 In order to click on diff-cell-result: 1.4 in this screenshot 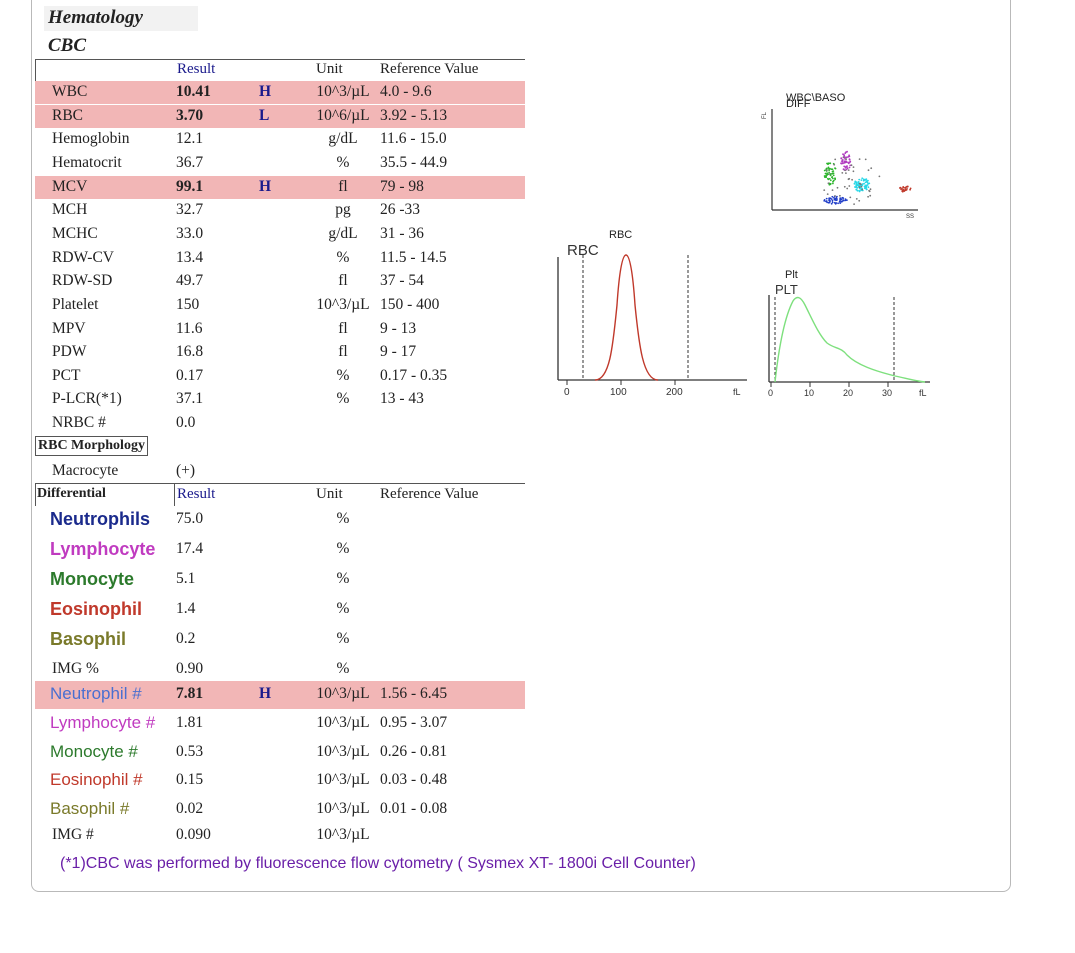, I will do `click(186, 608)`.